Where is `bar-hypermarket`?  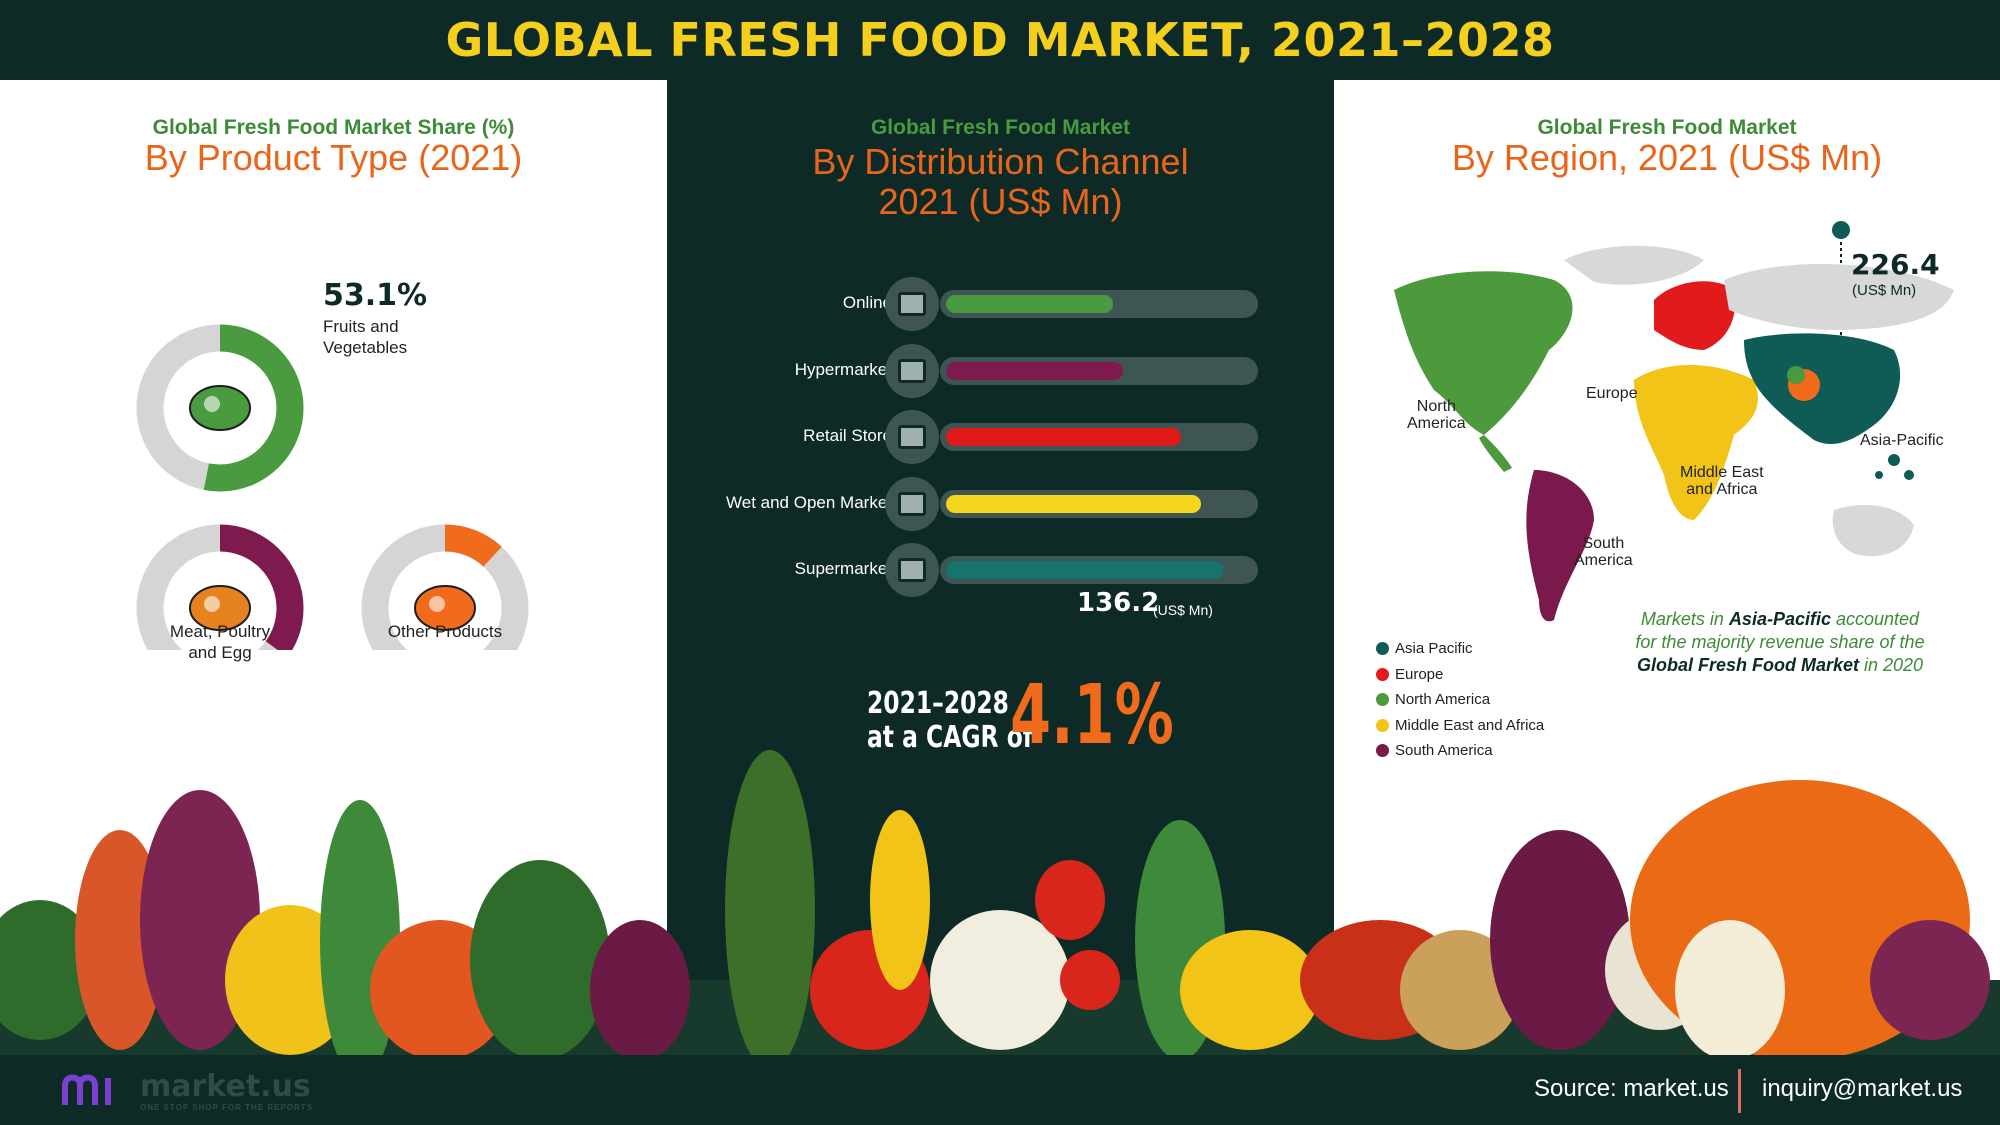
bar-hypermarket is located at coordinates (1035, 370).